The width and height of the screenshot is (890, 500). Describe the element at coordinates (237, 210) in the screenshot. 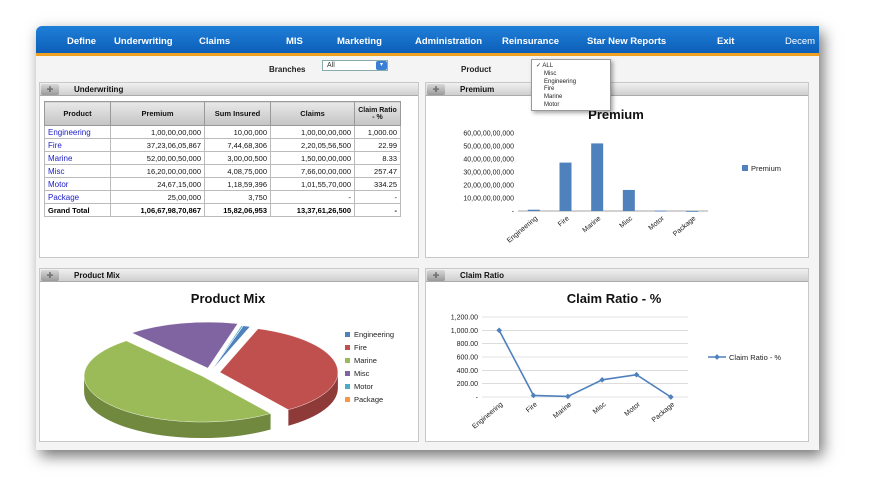

I see `cell: 15,82,06,953` at that location.